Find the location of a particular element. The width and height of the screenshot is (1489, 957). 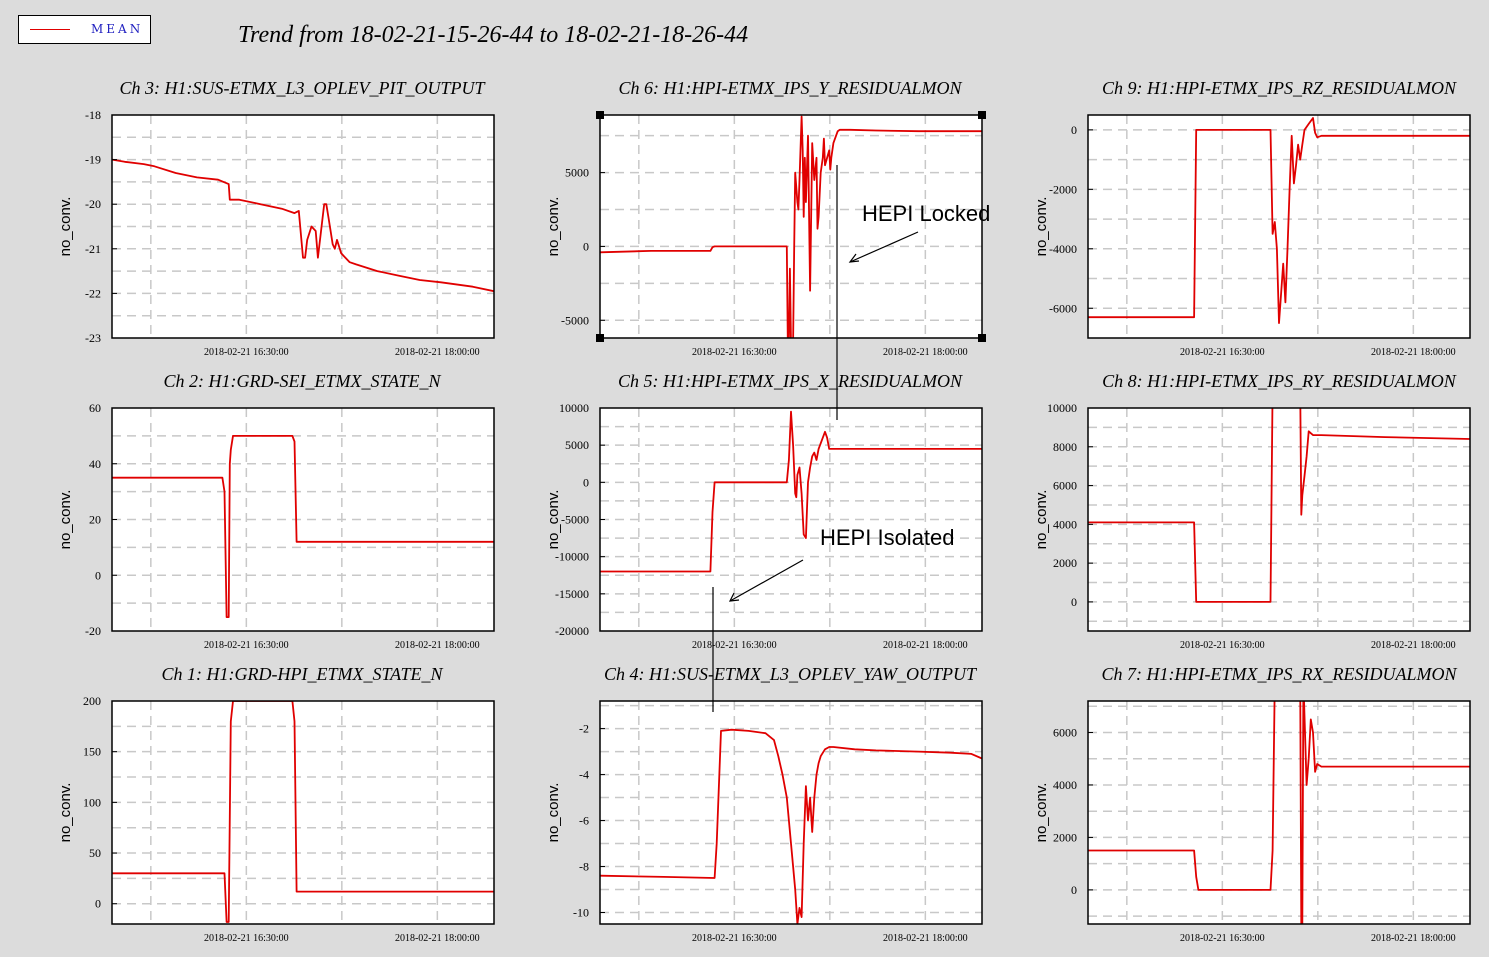

y-tick-label: -10000 is located at coordinates (572, 557).